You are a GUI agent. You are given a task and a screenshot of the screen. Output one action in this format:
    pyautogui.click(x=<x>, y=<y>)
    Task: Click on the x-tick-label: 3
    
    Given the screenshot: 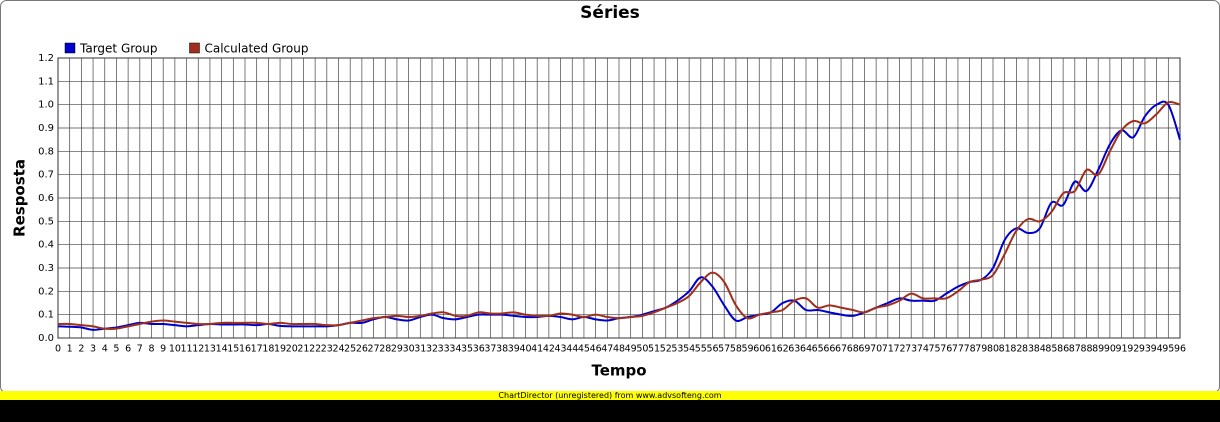 What is the action you would take?
    pyautogui.click(x=93, y=349)
    